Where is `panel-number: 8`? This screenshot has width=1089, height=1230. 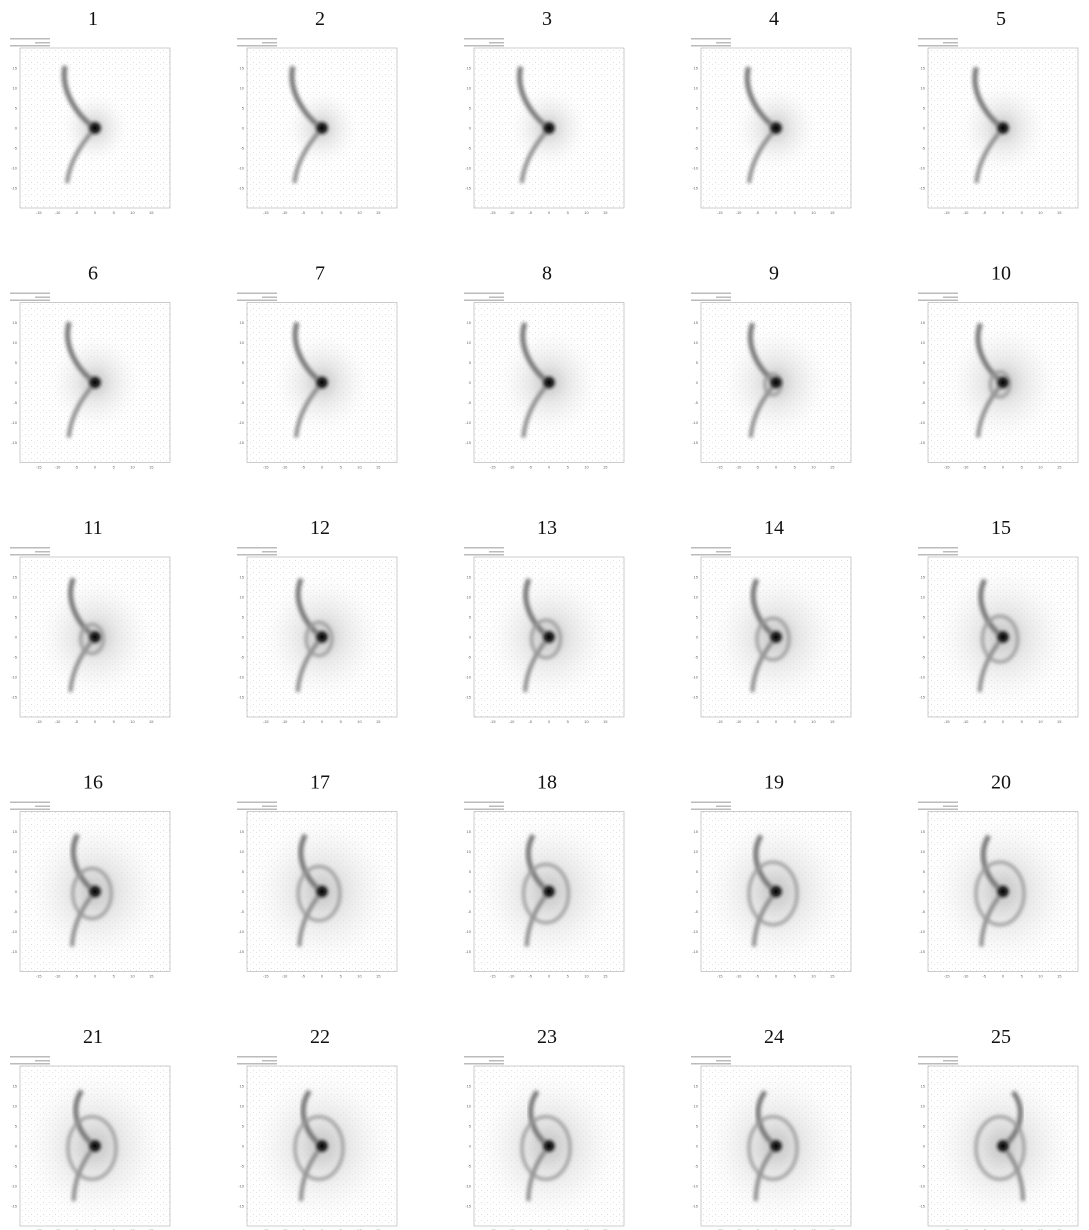
panel-number: 8 is located at coordinates (547, 274).